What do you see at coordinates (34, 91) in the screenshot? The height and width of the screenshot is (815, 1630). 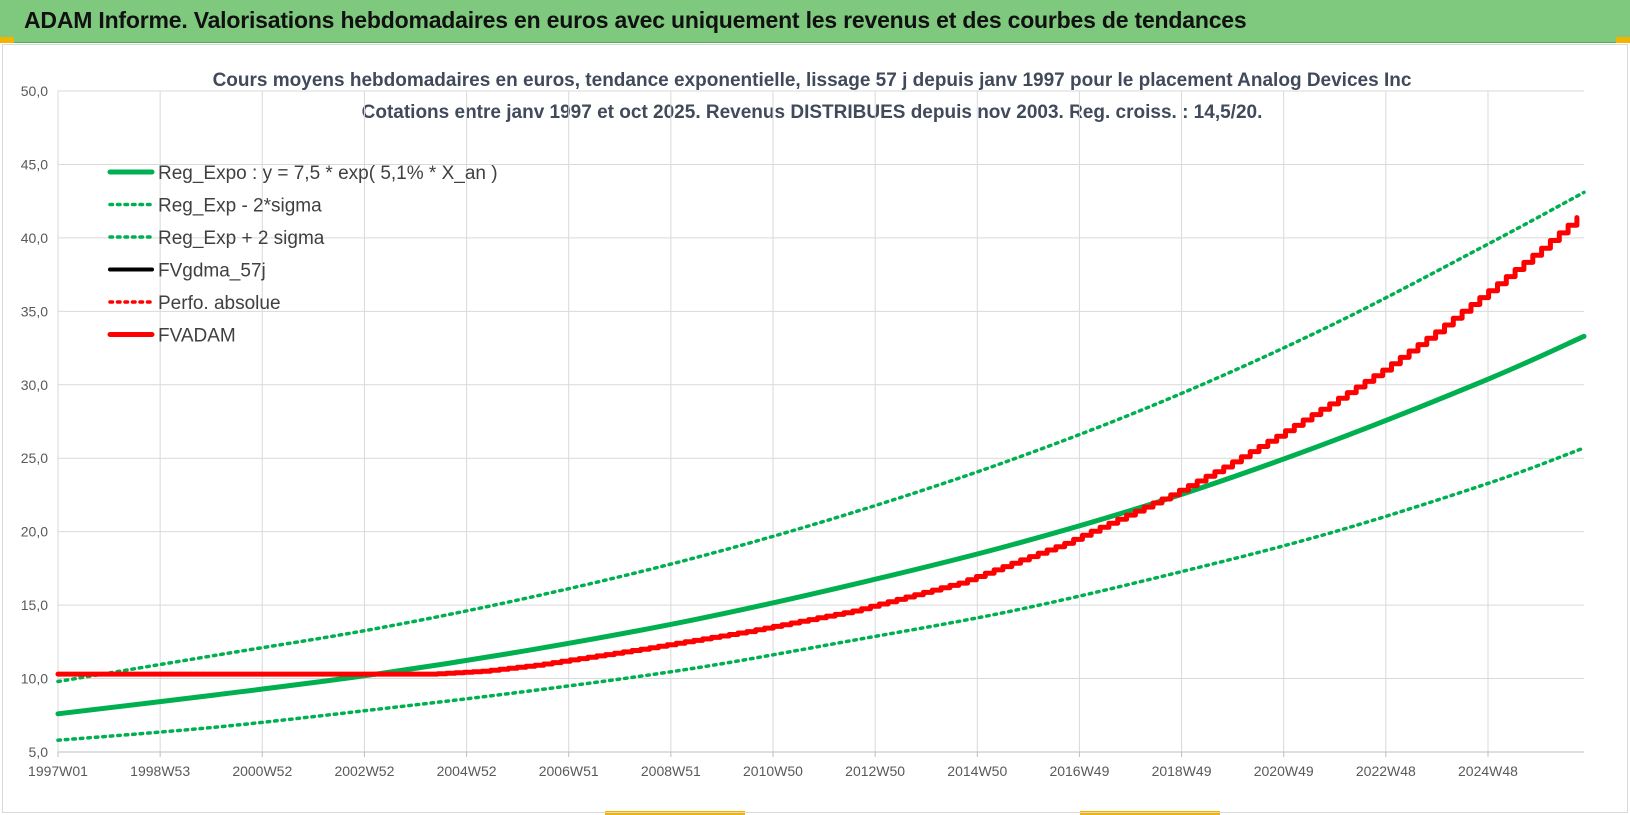 I see `y-tick-label: 50,0` at bounding box center [34, 91].